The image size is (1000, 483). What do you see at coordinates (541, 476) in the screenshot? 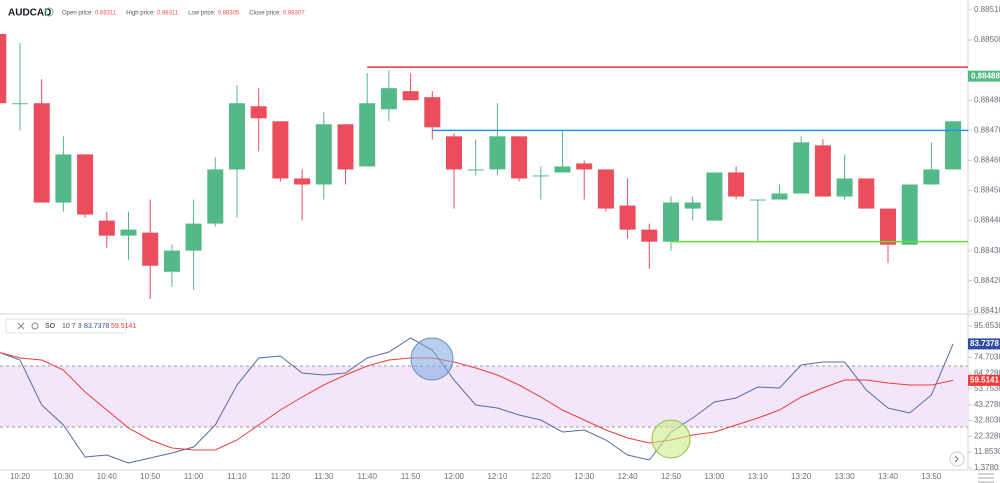
I see `x-tick-label: 12:20` at bounding box center [541, 476].